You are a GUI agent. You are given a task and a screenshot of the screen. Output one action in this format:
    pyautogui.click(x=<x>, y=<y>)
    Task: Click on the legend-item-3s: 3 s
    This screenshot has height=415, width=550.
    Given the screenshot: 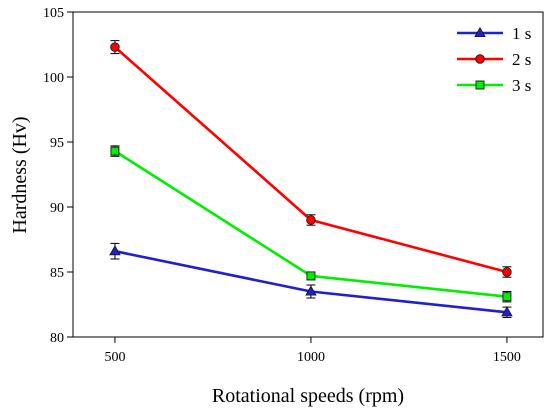 What is the action you would take?
    pyautogui.click(x=494, y=85)
    